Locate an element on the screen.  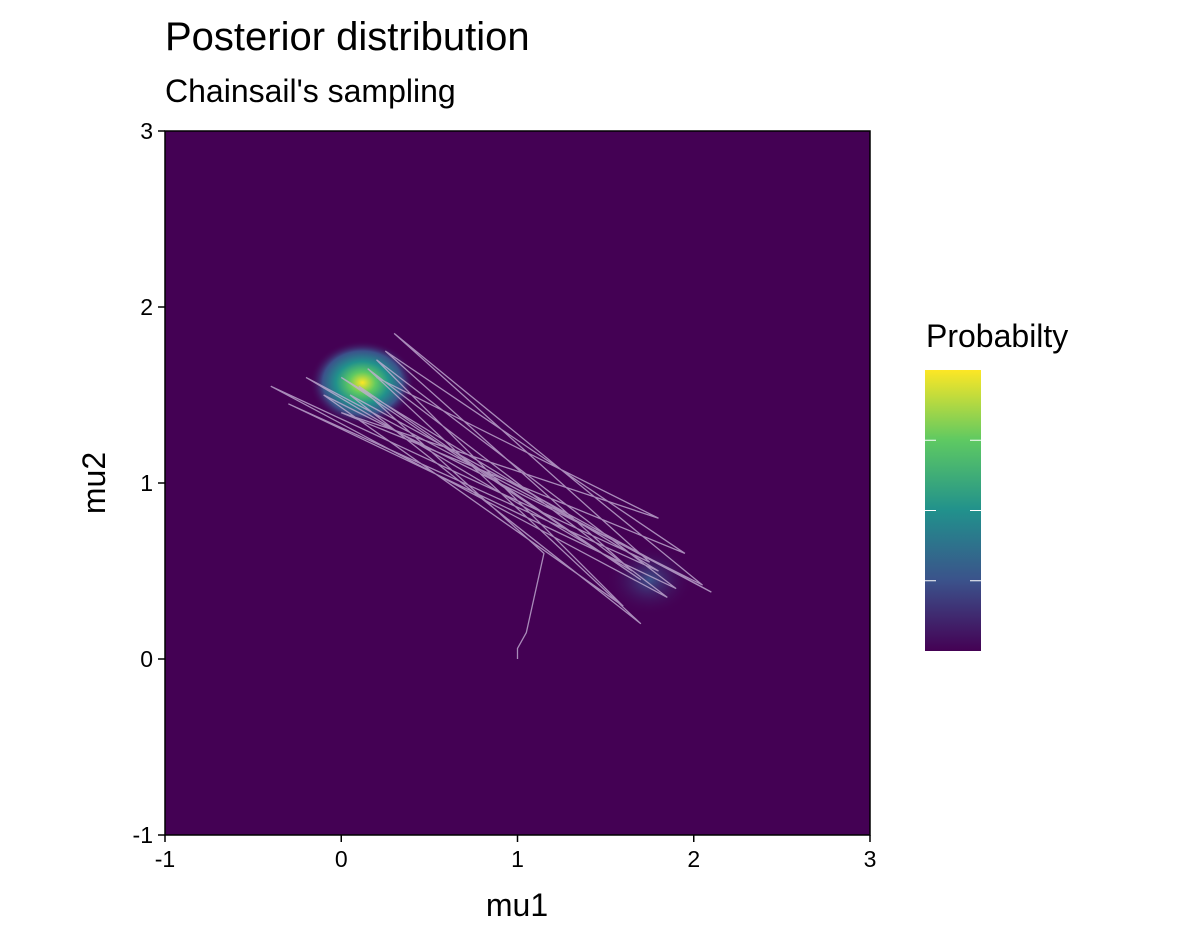
x-tick-label: 0 is located at coordinates (341, 859).